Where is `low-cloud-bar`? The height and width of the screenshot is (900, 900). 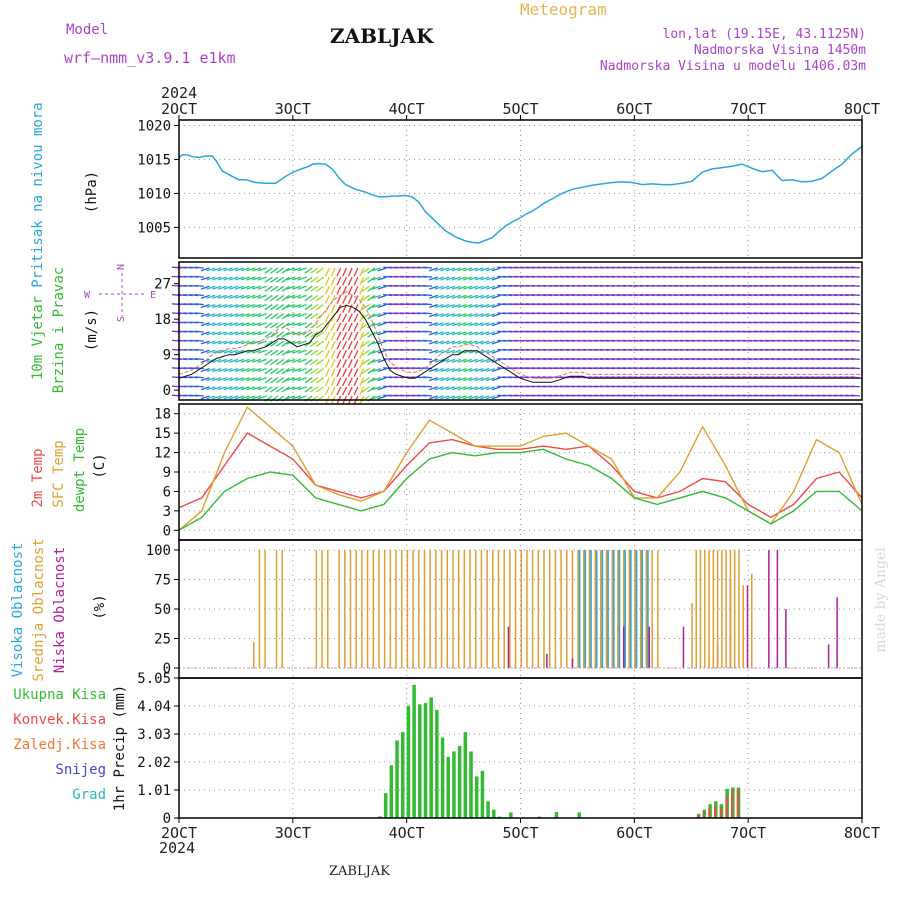 low-cloud-bar is located at coordinates (572, 663).